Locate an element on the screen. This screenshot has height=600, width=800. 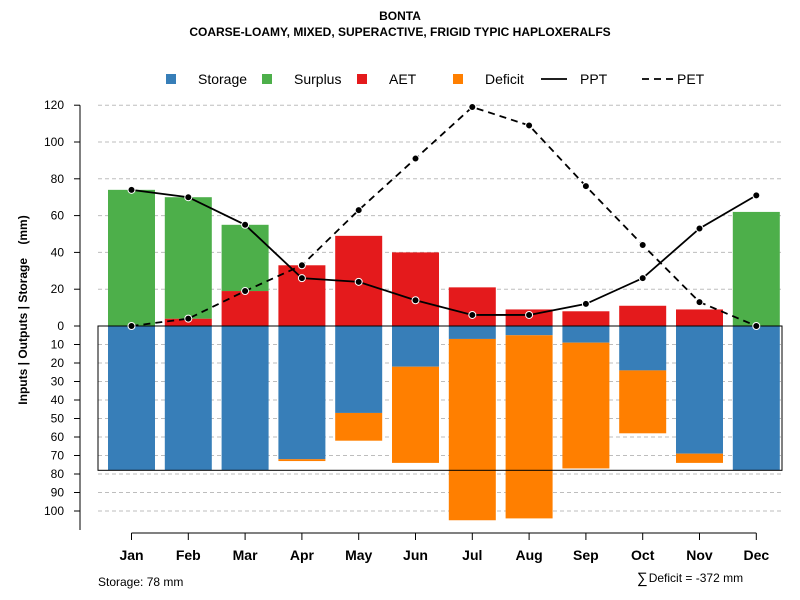
y-tick-label: 120 is located at coordinates (54, 105).